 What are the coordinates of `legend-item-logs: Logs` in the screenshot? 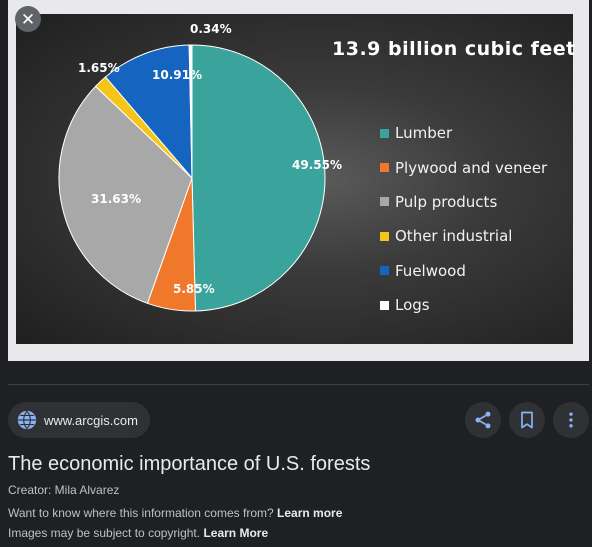 It's located at (463, 305).